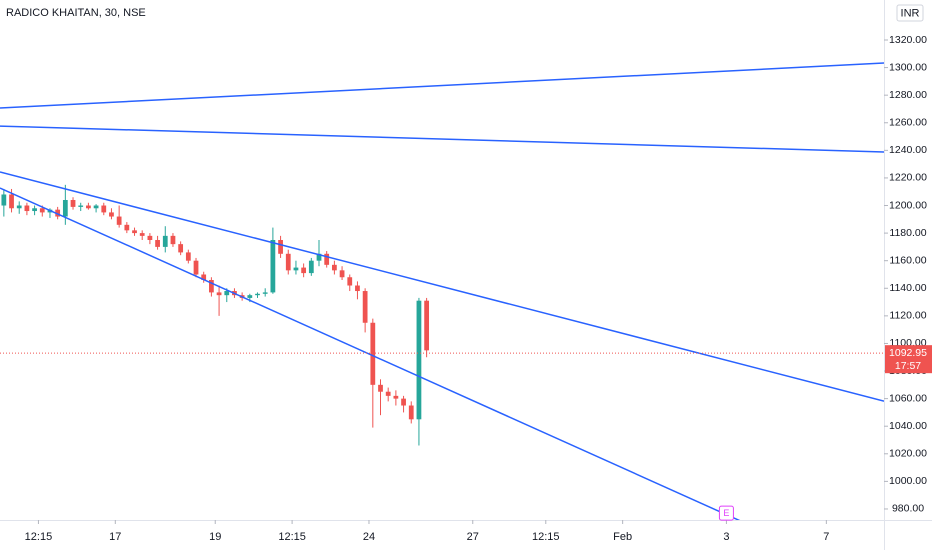 This screenshot has height=550, width=932. Describe the element at coordinates (908, 454) in the screenshot. I see `y-tick-label: 1020.00` at that location.